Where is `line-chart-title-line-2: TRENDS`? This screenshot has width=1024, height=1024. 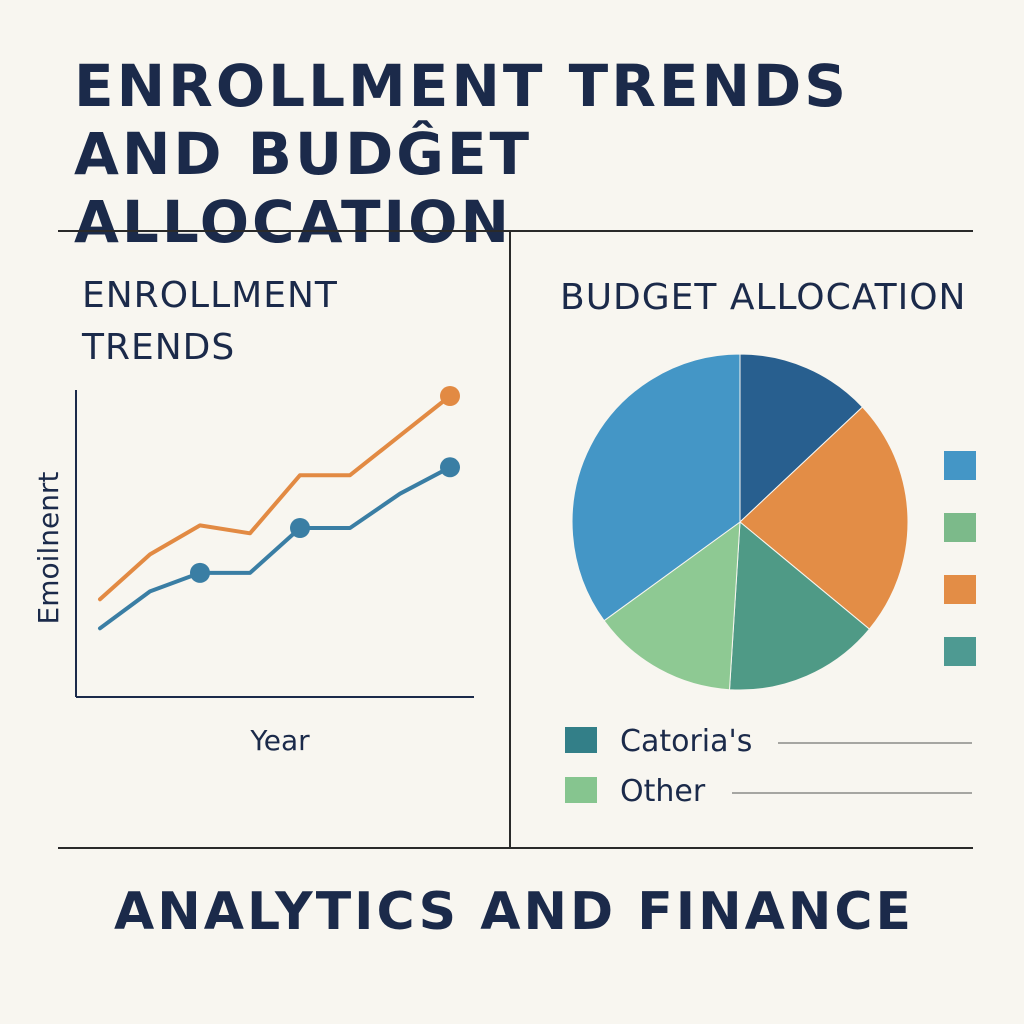 line-chart-title-line-2: TRENDS is located at coordinates (159, 347).